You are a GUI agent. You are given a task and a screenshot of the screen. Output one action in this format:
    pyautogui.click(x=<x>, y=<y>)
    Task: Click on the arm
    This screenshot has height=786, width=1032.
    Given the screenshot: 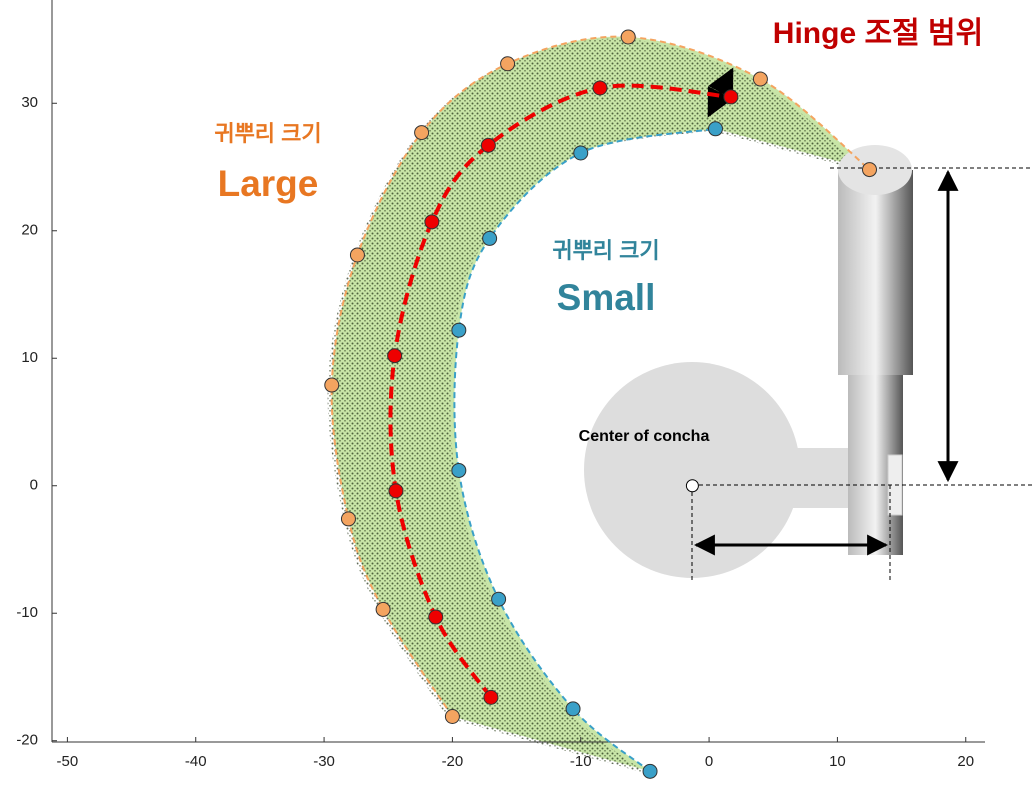 What is the action you would take?
    pyautogui.click(x=815, y=478)
    